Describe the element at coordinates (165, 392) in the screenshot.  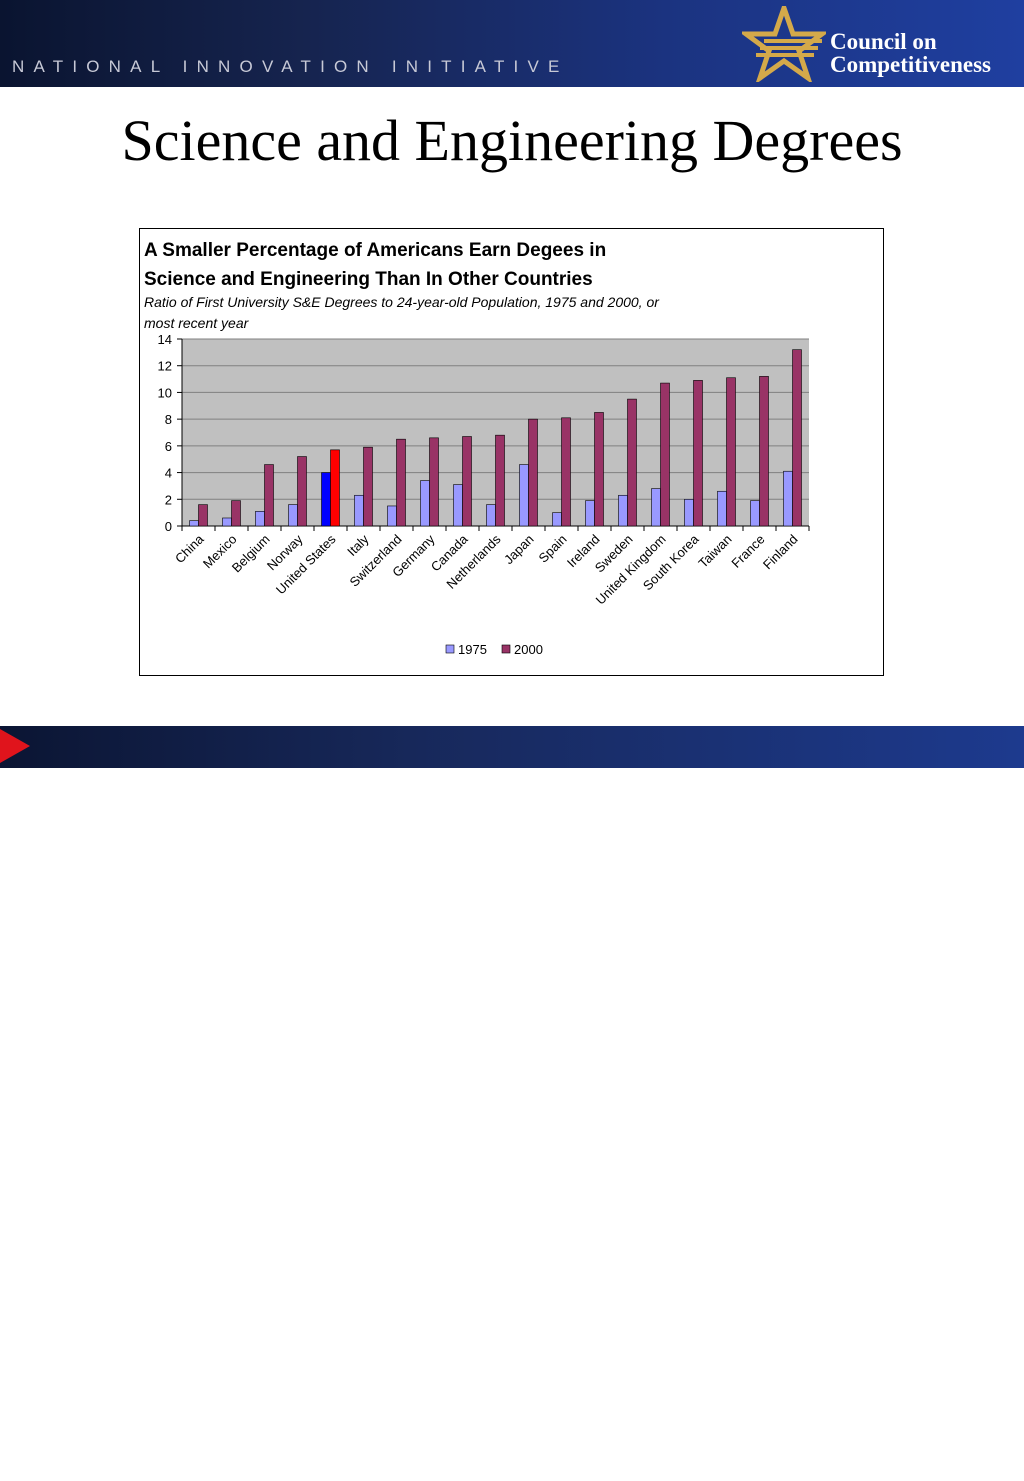
I see `y-tick-label: 10` at that location.